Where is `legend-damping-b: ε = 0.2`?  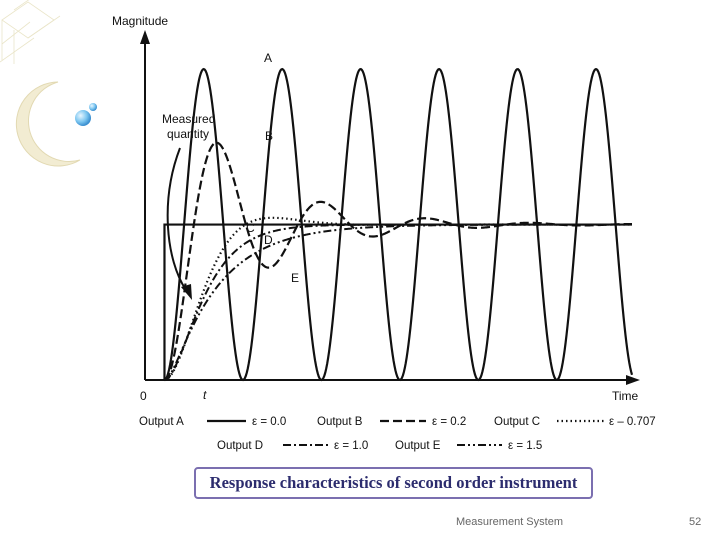
legend-damping-b: ε = 0.2 is located at coordinates (449, 422).